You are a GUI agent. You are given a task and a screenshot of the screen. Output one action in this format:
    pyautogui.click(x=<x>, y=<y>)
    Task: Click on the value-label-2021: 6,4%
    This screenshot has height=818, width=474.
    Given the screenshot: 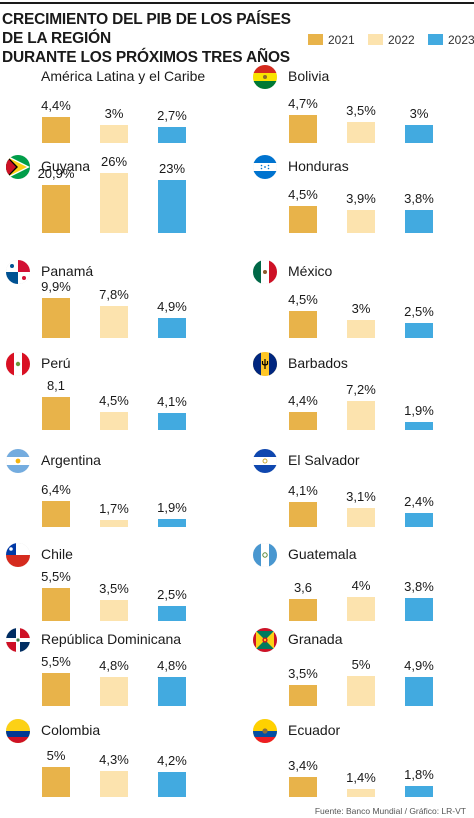 What is the action you would take?
    pyautogui.click(x=56, y=489)
    